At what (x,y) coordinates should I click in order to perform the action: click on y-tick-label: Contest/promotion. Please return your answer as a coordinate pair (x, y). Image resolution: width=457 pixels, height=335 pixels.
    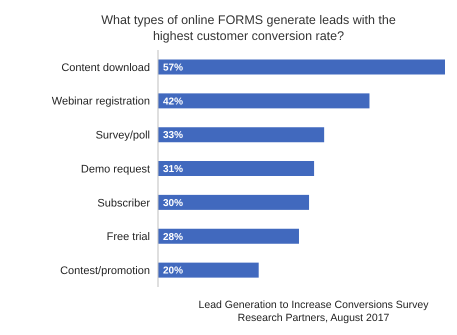
    Looking at the image, I should click on (105, 270).